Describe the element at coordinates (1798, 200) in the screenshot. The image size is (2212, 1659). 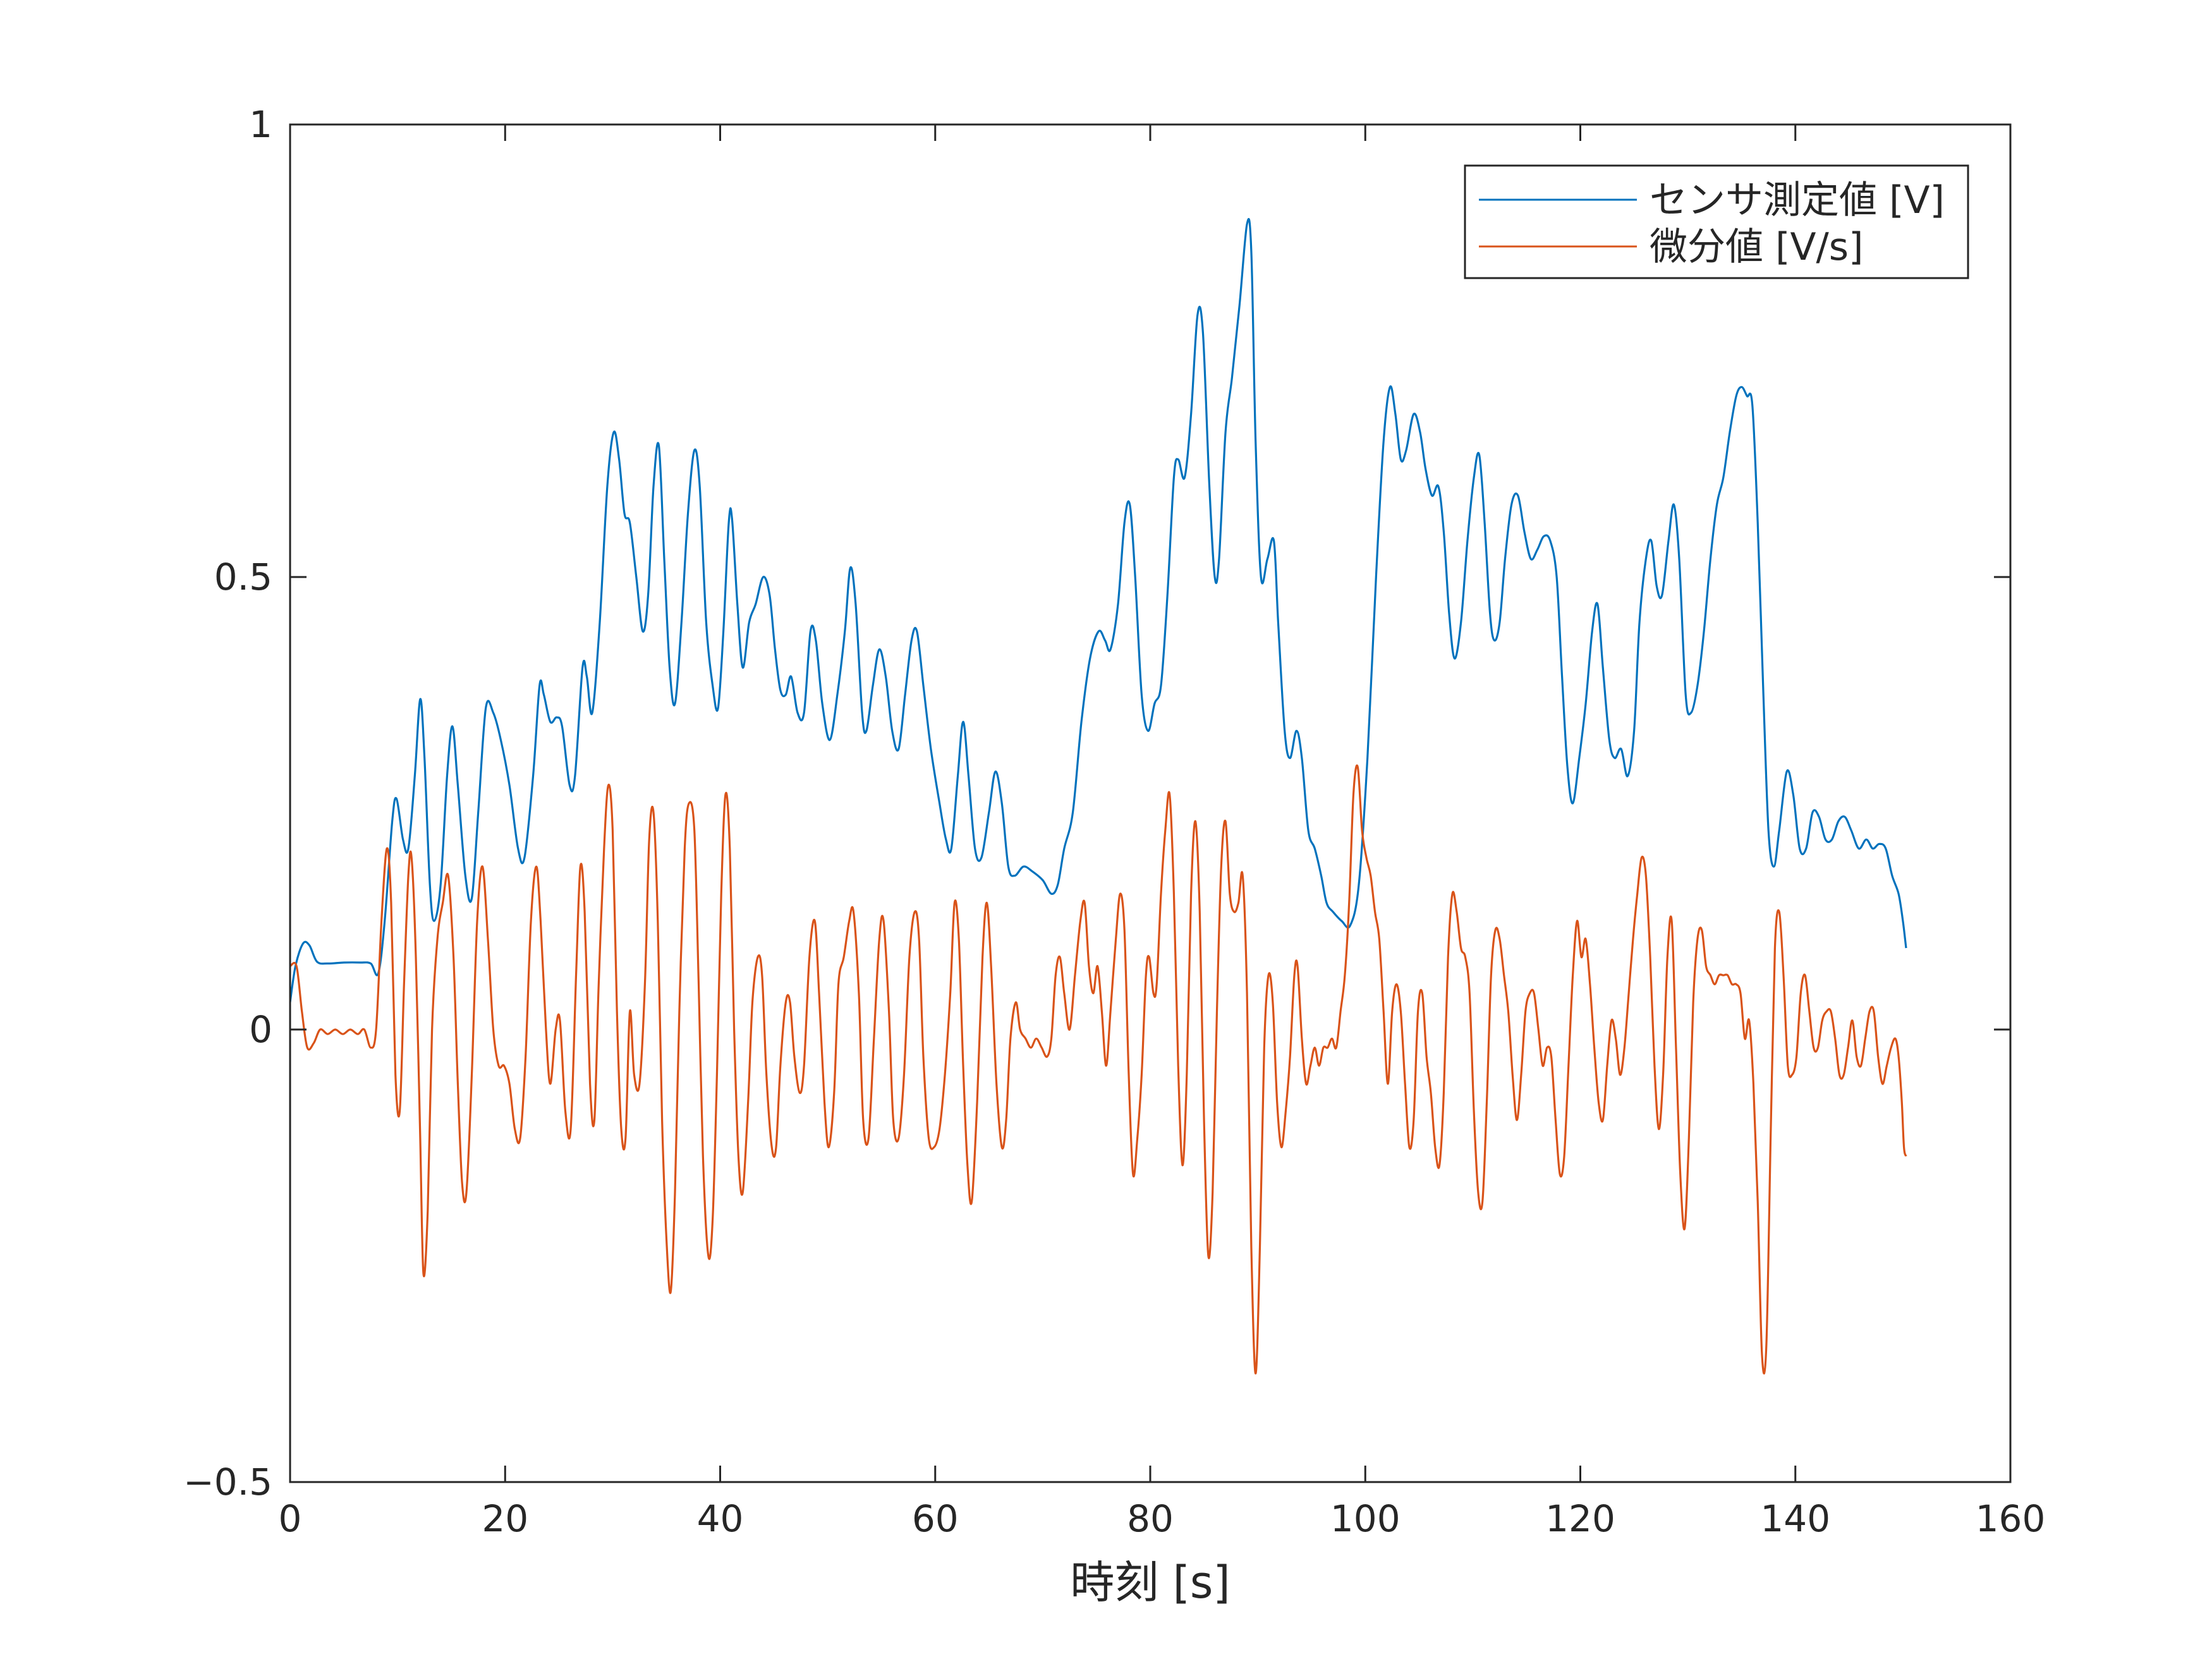
I see `legend-label-sensor: センサ測定値 [V]` at that location.